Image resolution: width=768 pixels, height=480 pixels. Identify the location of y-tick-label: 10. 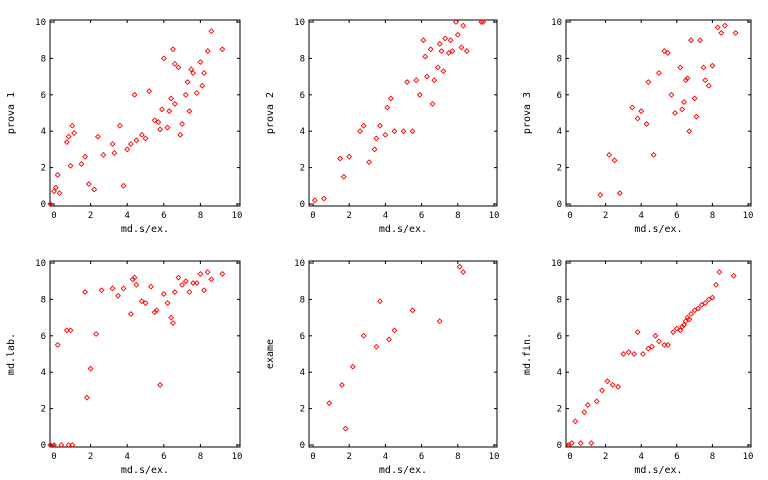
(556, 23).